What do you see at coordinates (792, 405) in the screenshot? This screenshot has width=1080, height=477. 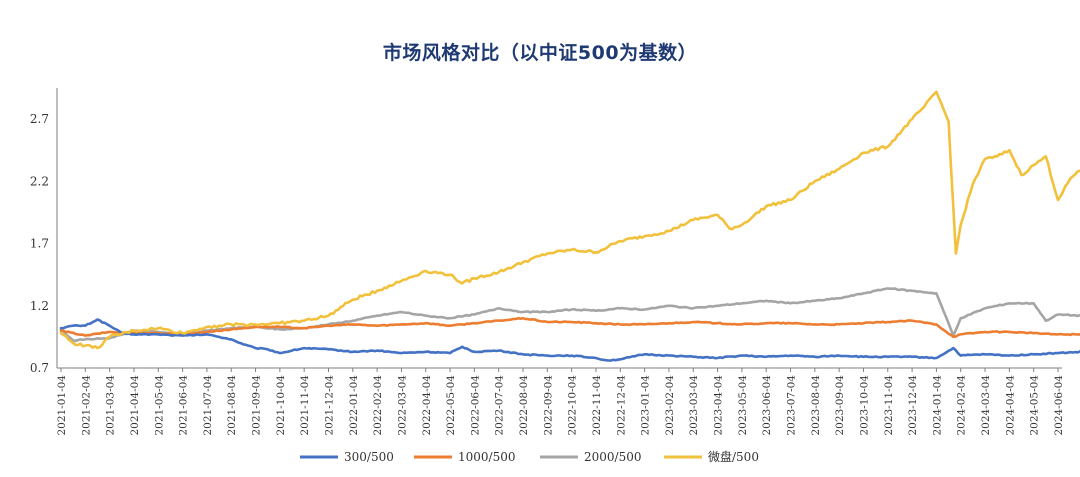 I see `x-tick-label: 2023-07-04` at bounding box center [792, 405].